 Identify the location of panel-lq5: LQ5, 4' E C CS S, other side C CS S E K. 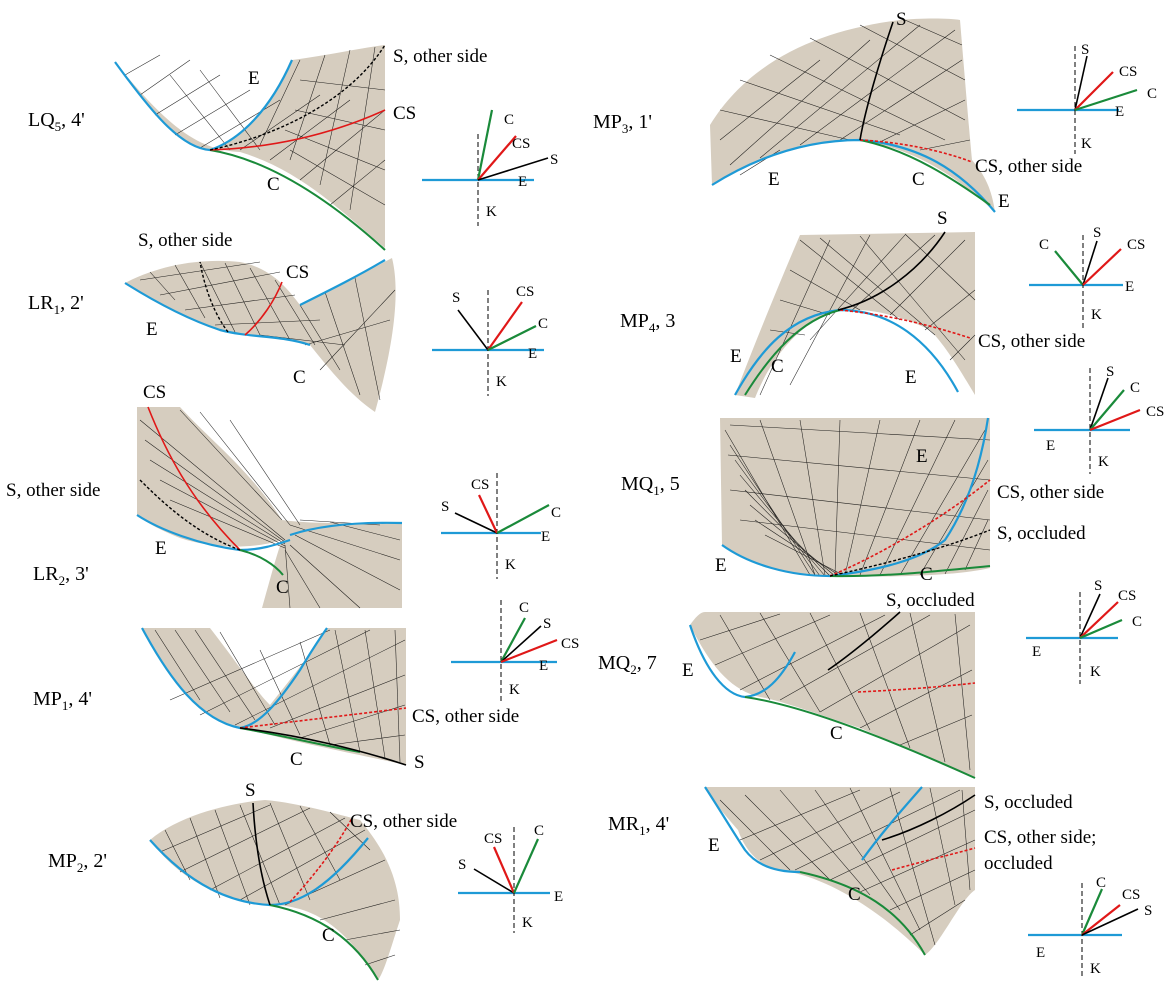
(293, 147).